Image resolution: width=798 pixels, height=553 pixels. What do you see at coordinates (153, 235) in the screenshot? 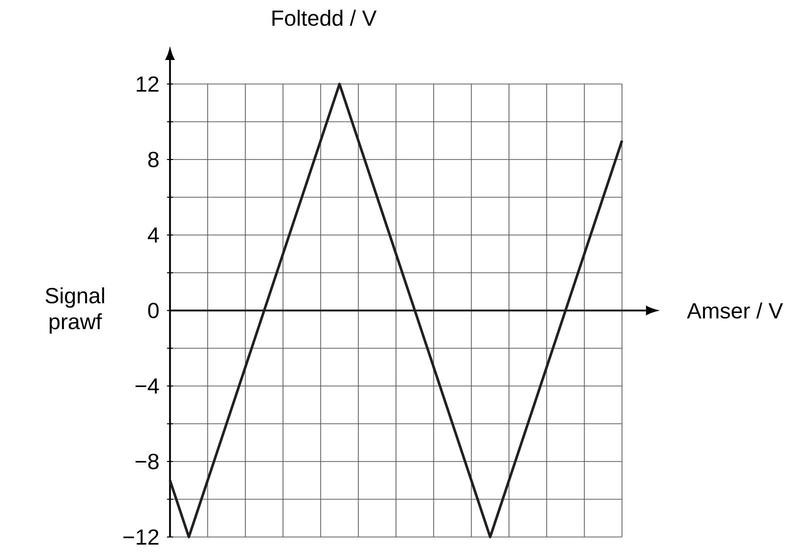
I see `y-tick-label: 4` at bounding box center [153, 235].